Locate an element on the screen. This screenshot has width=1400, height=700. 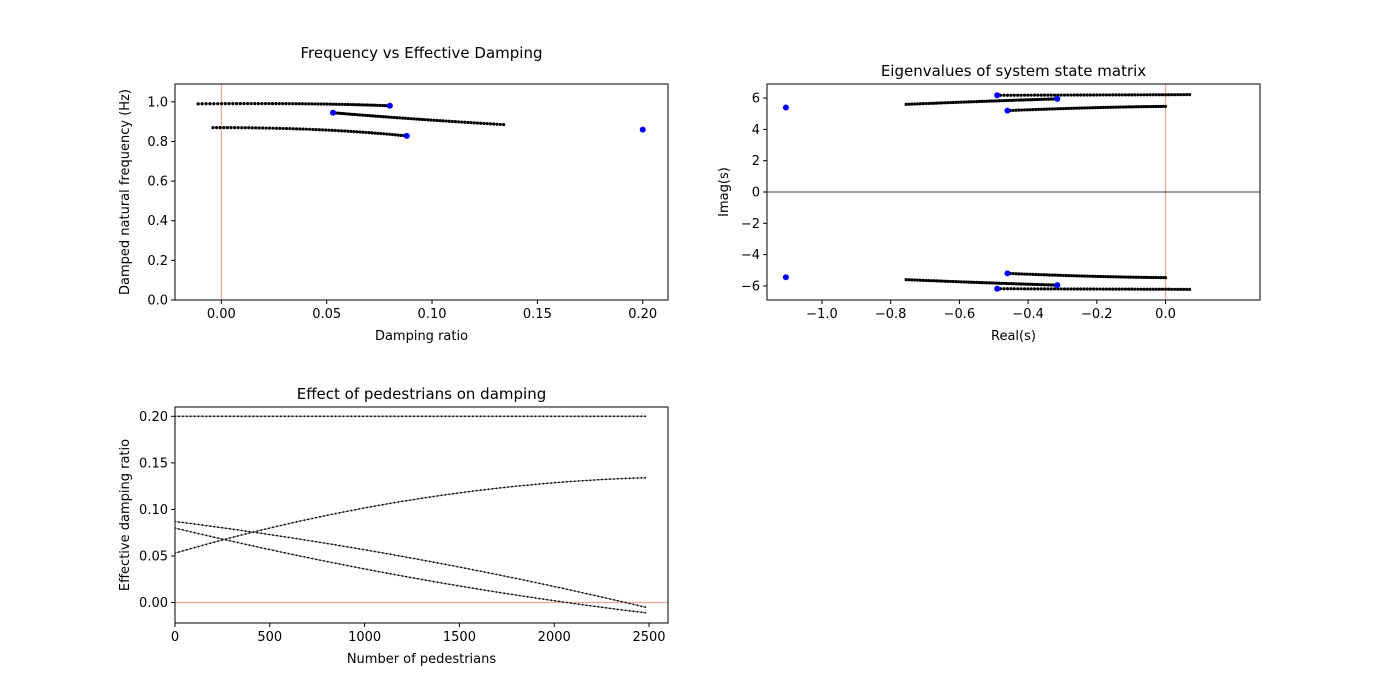
frequency-damping-y-tick-label: 0.0 is located at coordinates (157, 301).